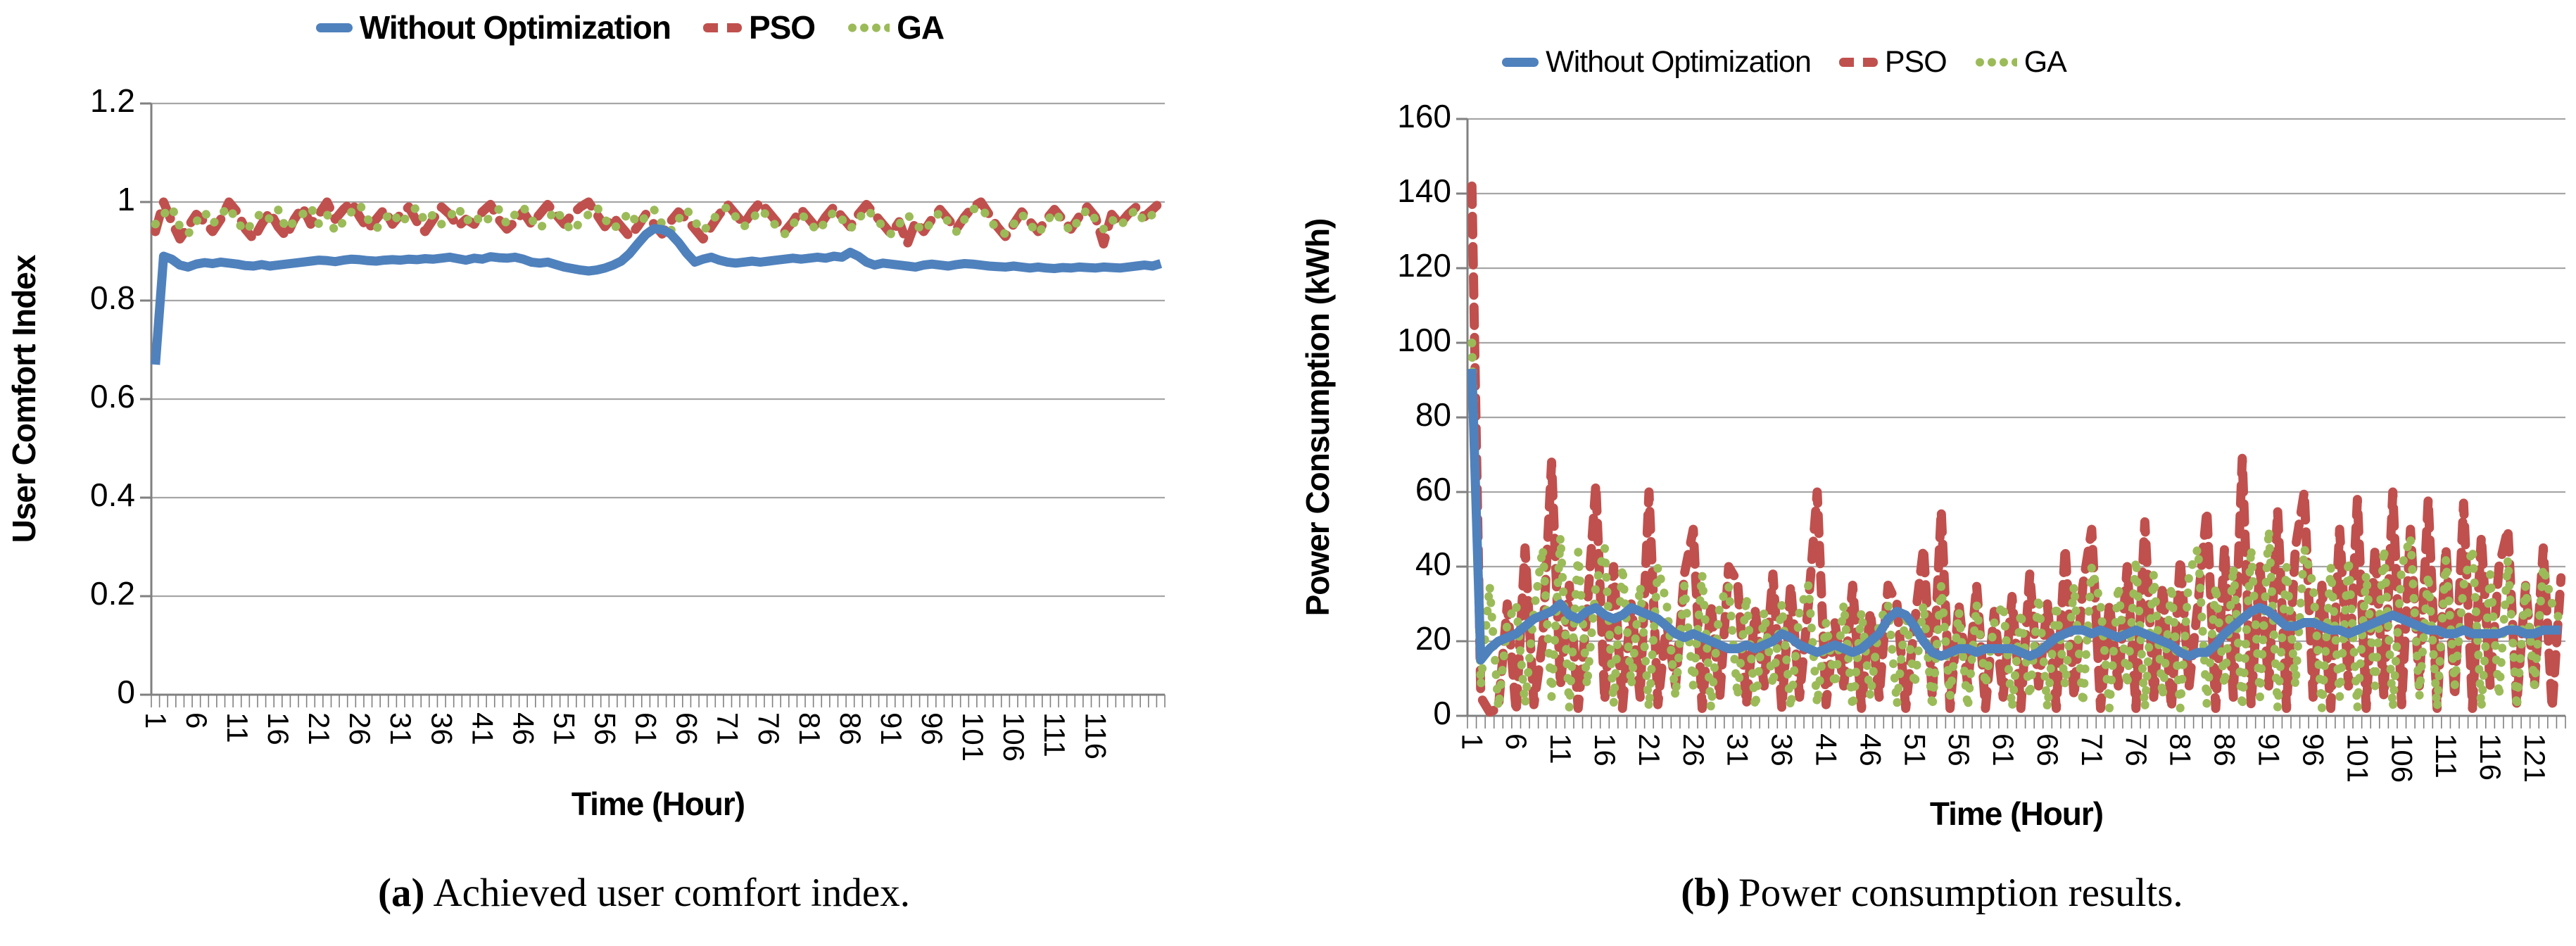  Describe the element at coordinates (112, 594) in the screenshot. I see `y-tick-label: 0.2` at that location.